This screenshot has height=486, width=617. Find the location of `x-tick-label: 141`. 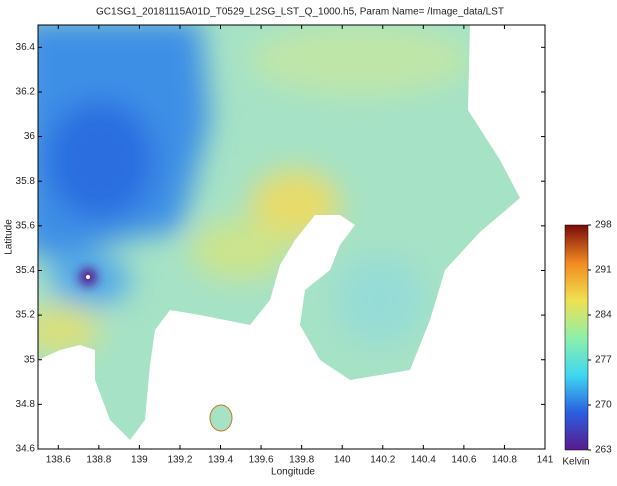

x-tick-label: 141 is located at coordinates (545, 460).